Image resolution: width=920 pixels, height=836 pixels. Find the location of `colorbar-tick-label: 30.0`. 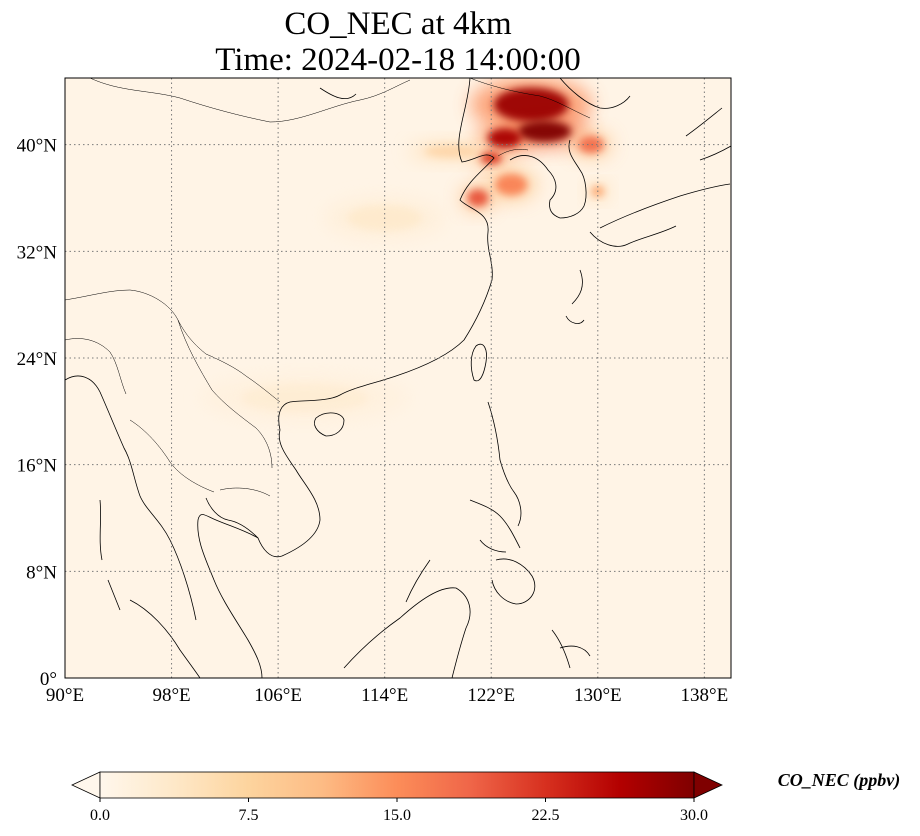

colorbar-tick-label: 30.0 is located at coordinates (694, 815).